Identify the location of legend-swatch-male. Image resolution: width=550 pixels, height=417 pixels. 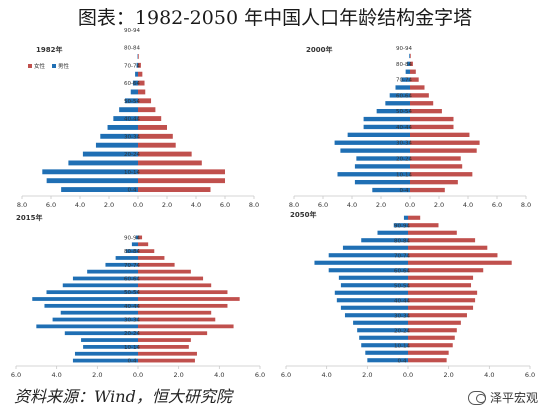
(54, 66).